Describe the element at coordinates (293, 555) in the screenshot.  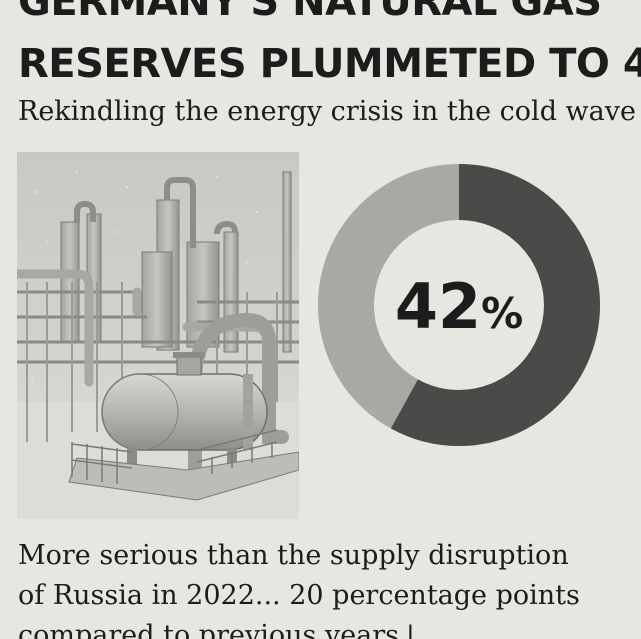
I see `body-line-1: More serious than the supply disruption` at that location.